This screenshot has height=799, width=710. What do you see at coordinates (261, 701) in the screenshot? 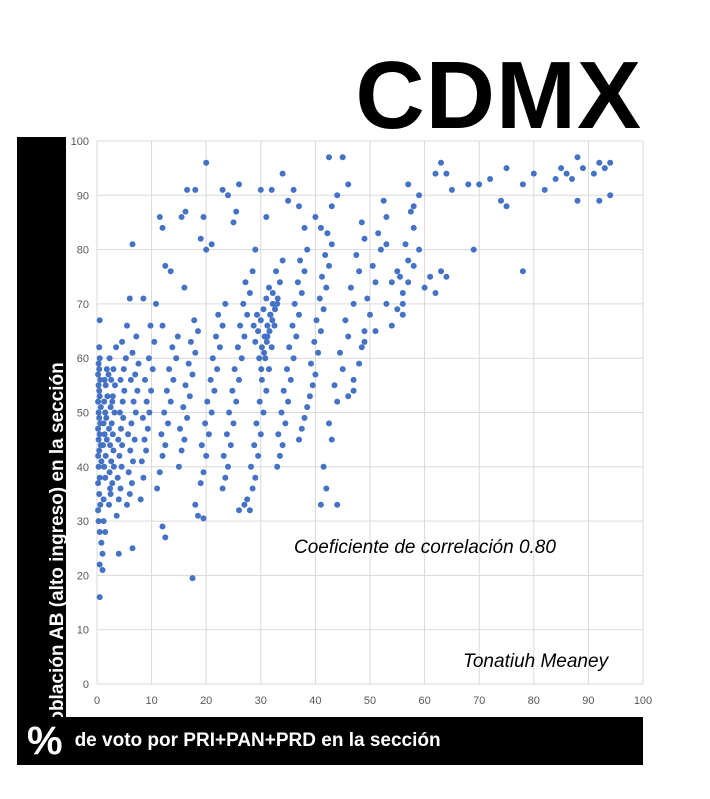
I see `x-tick-label: 30` at bounding box center [261, 701].